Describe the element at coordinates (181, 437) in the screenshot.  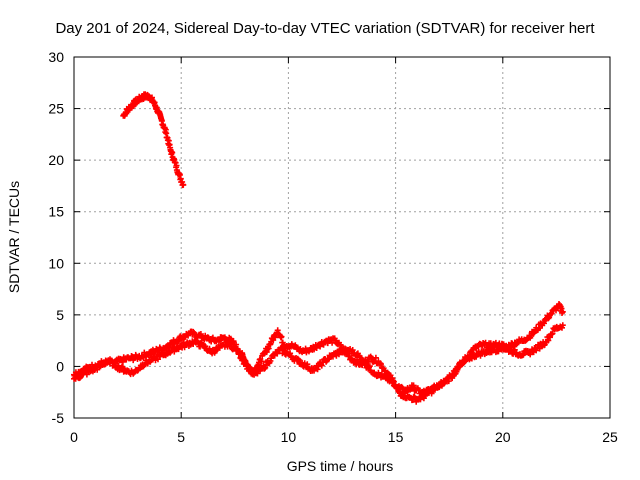
I see `x-tick-label: 5` at that location.